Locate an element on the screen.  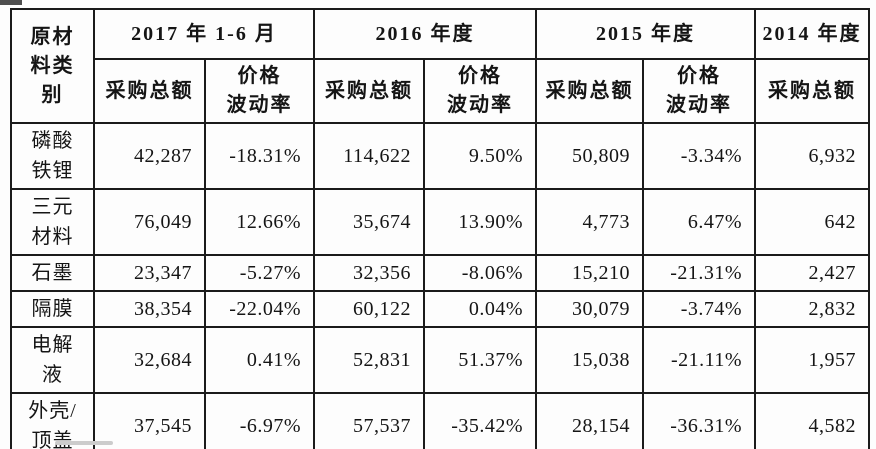
material-cell: 外壳/ 顶盖 is located at coordinates (52, 420).